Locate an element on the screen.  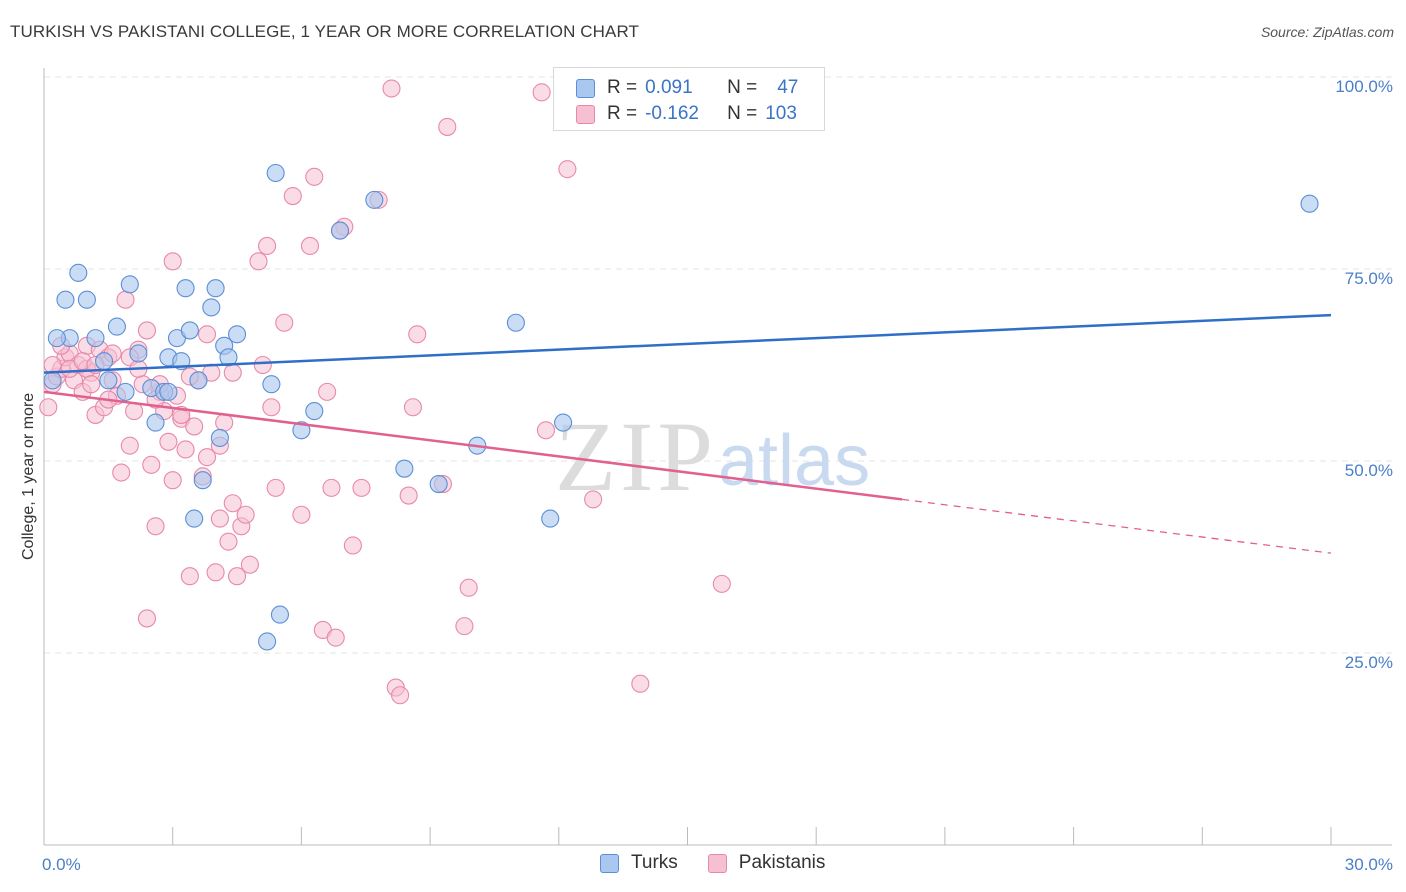
legend-item-turks: Turks is located at coordinates (639, 863).